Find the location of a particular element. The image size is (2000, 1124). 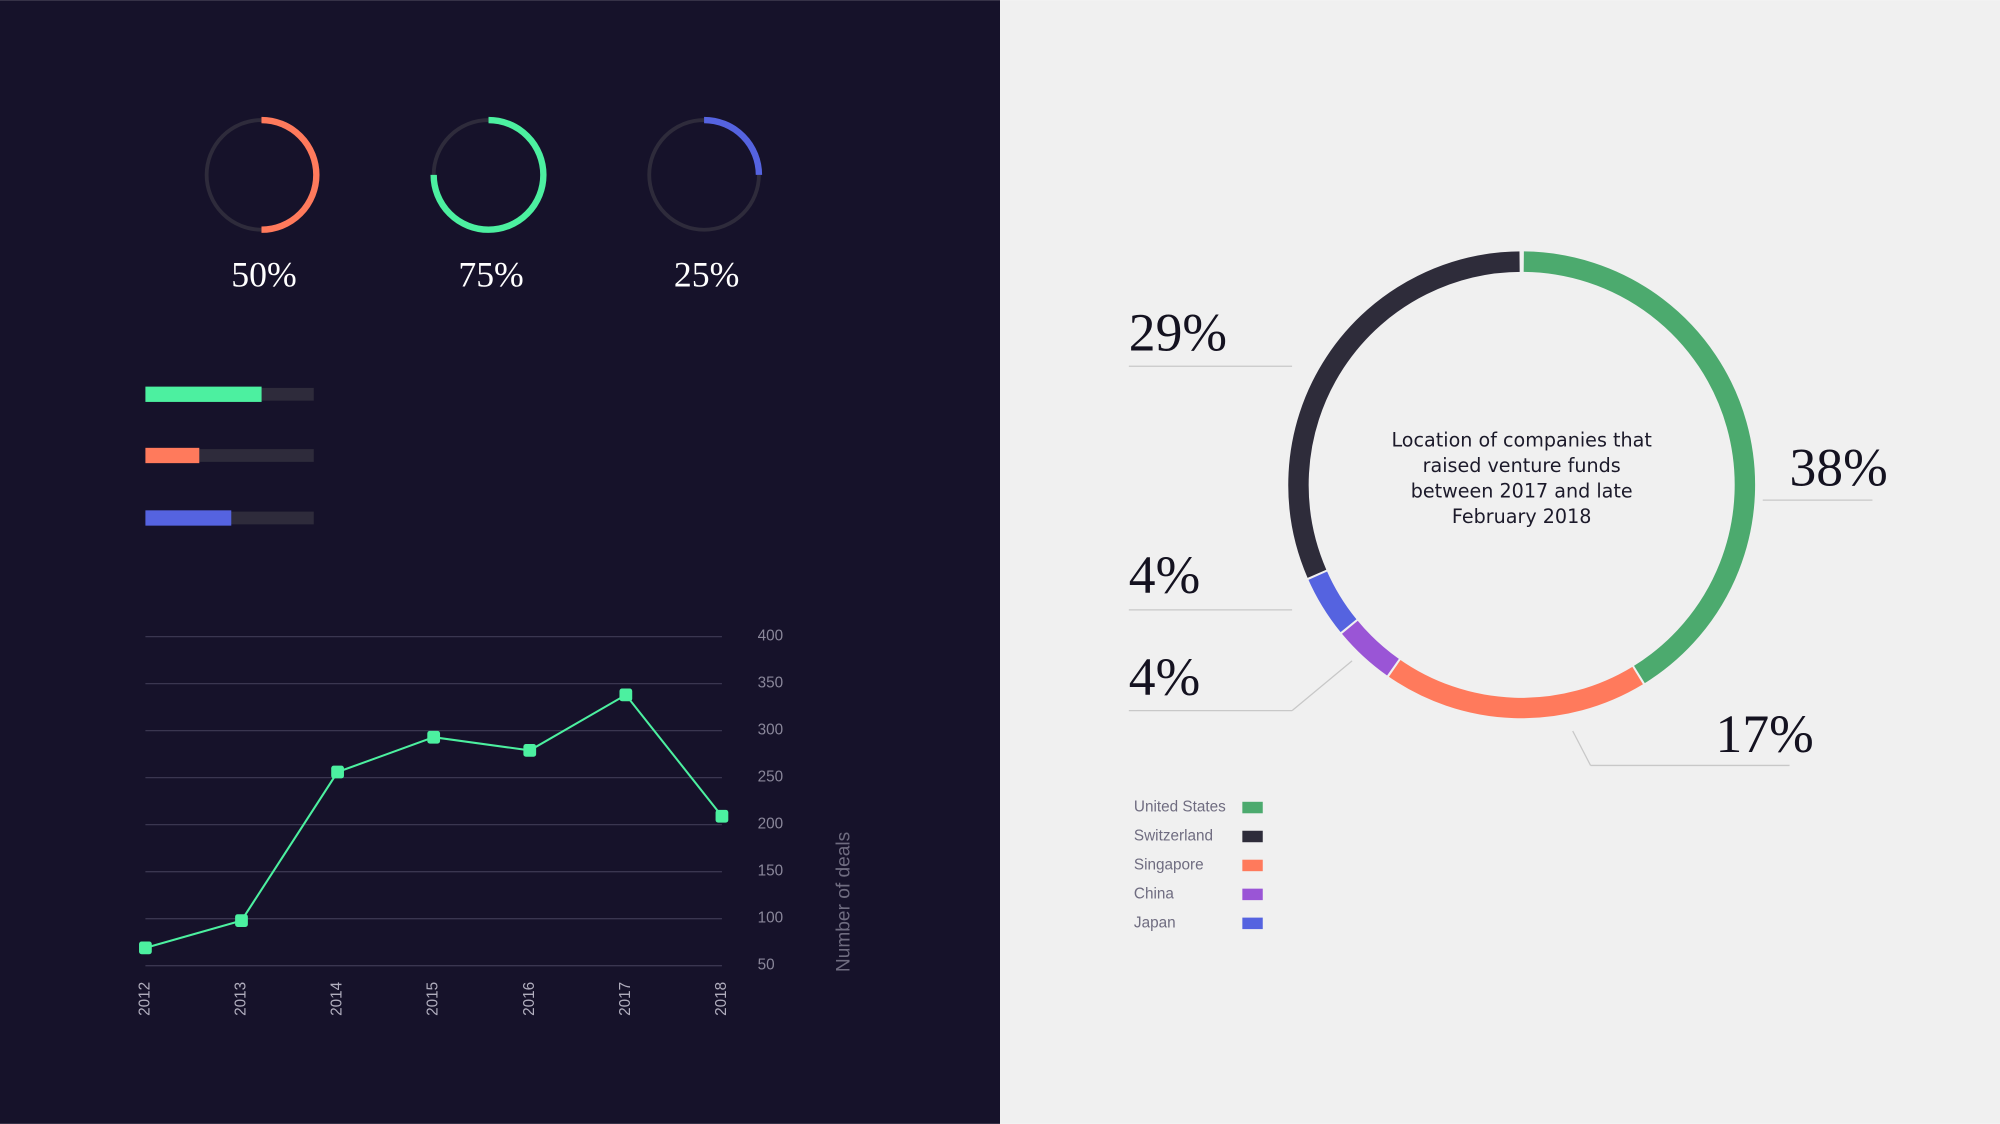

x-tick-label: 2018 is located at coordinates (721, 999).